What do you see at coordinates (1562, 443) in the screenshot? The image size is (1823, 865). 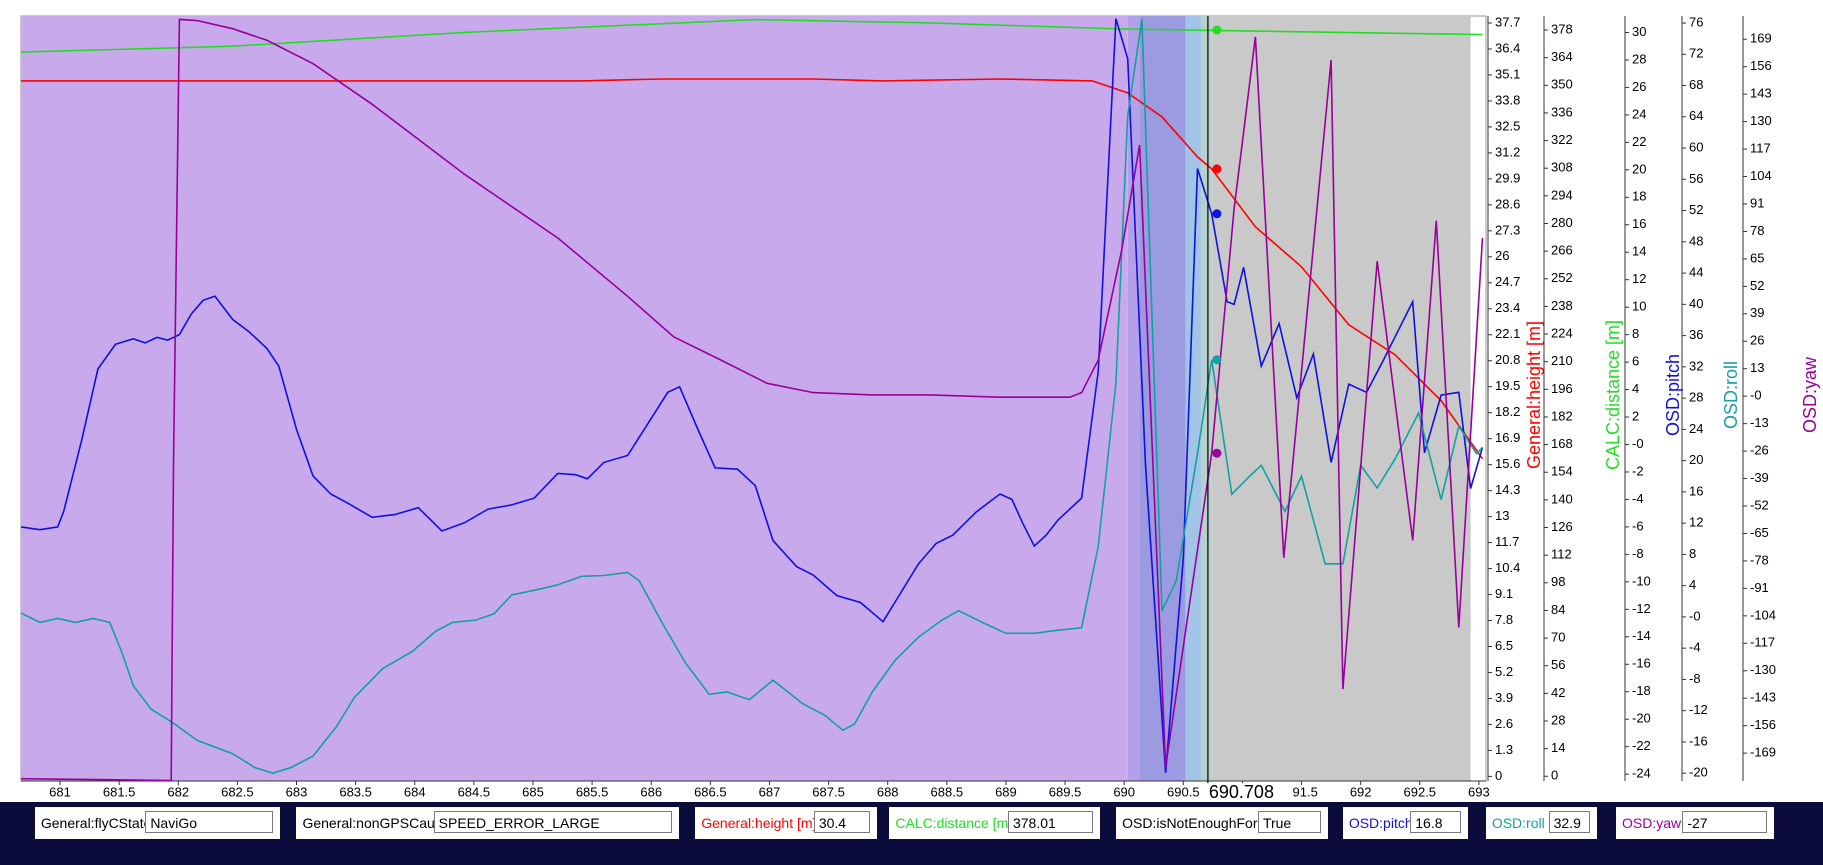 I see `y-tick-label: 168` at bounding box center [1562, 443].